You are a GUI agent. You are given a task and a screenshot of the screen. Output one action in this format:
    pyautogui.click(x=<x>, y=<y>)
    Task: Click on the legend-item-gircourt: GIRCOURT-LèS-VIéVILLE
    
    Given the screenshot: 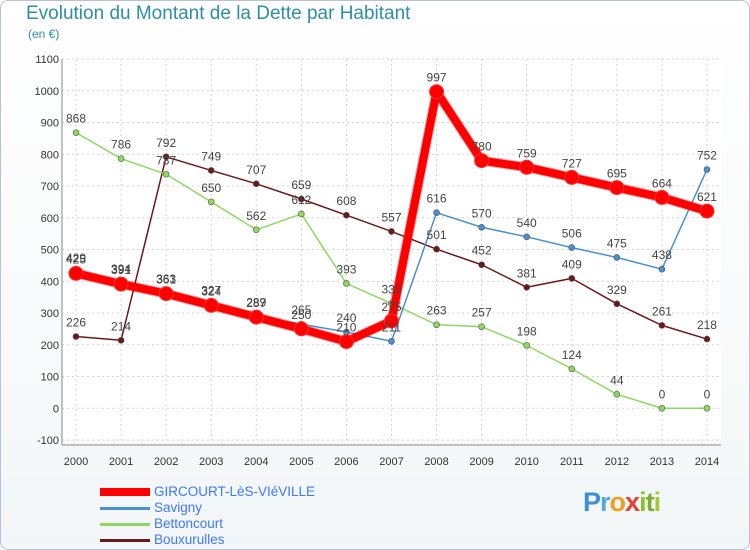 What is the action you would take?
    pyautogui.click(x=230, y=492)
    